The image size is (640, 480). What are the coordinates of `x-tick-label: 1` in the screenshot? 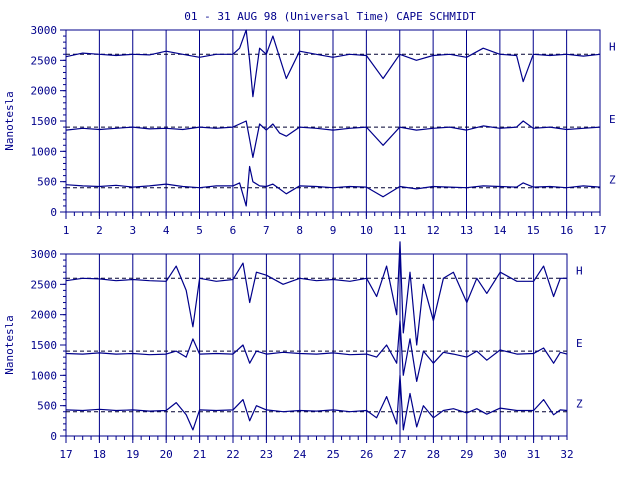 It's located at (66, 230).